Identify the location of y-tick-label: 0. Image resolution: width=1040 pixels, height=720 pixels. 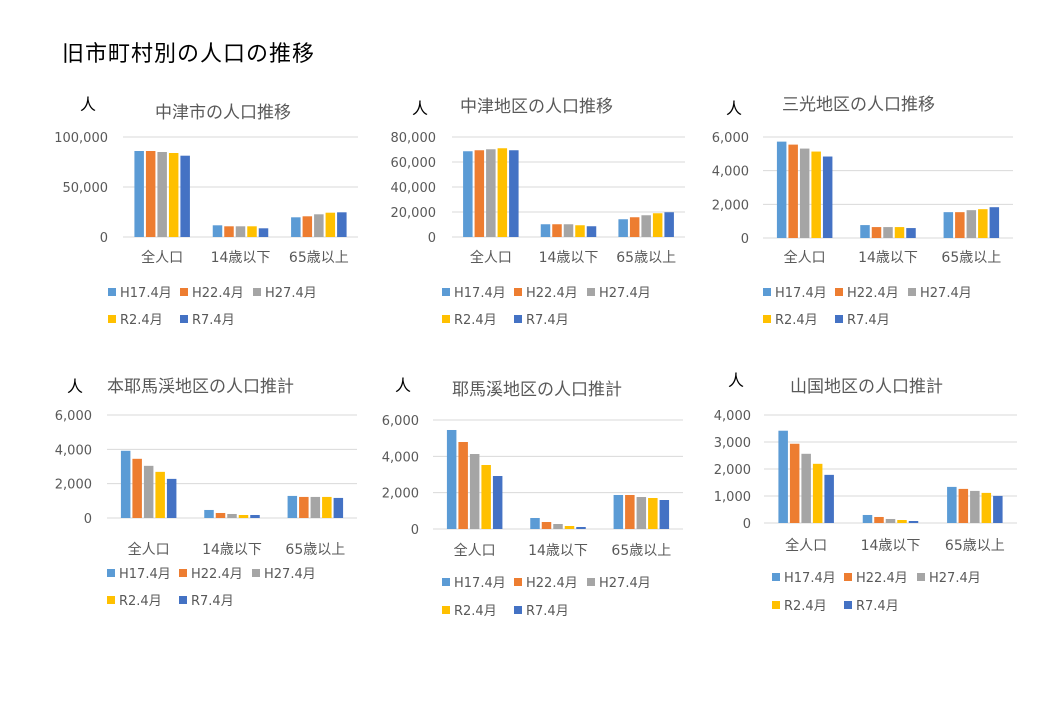
(747, 524).